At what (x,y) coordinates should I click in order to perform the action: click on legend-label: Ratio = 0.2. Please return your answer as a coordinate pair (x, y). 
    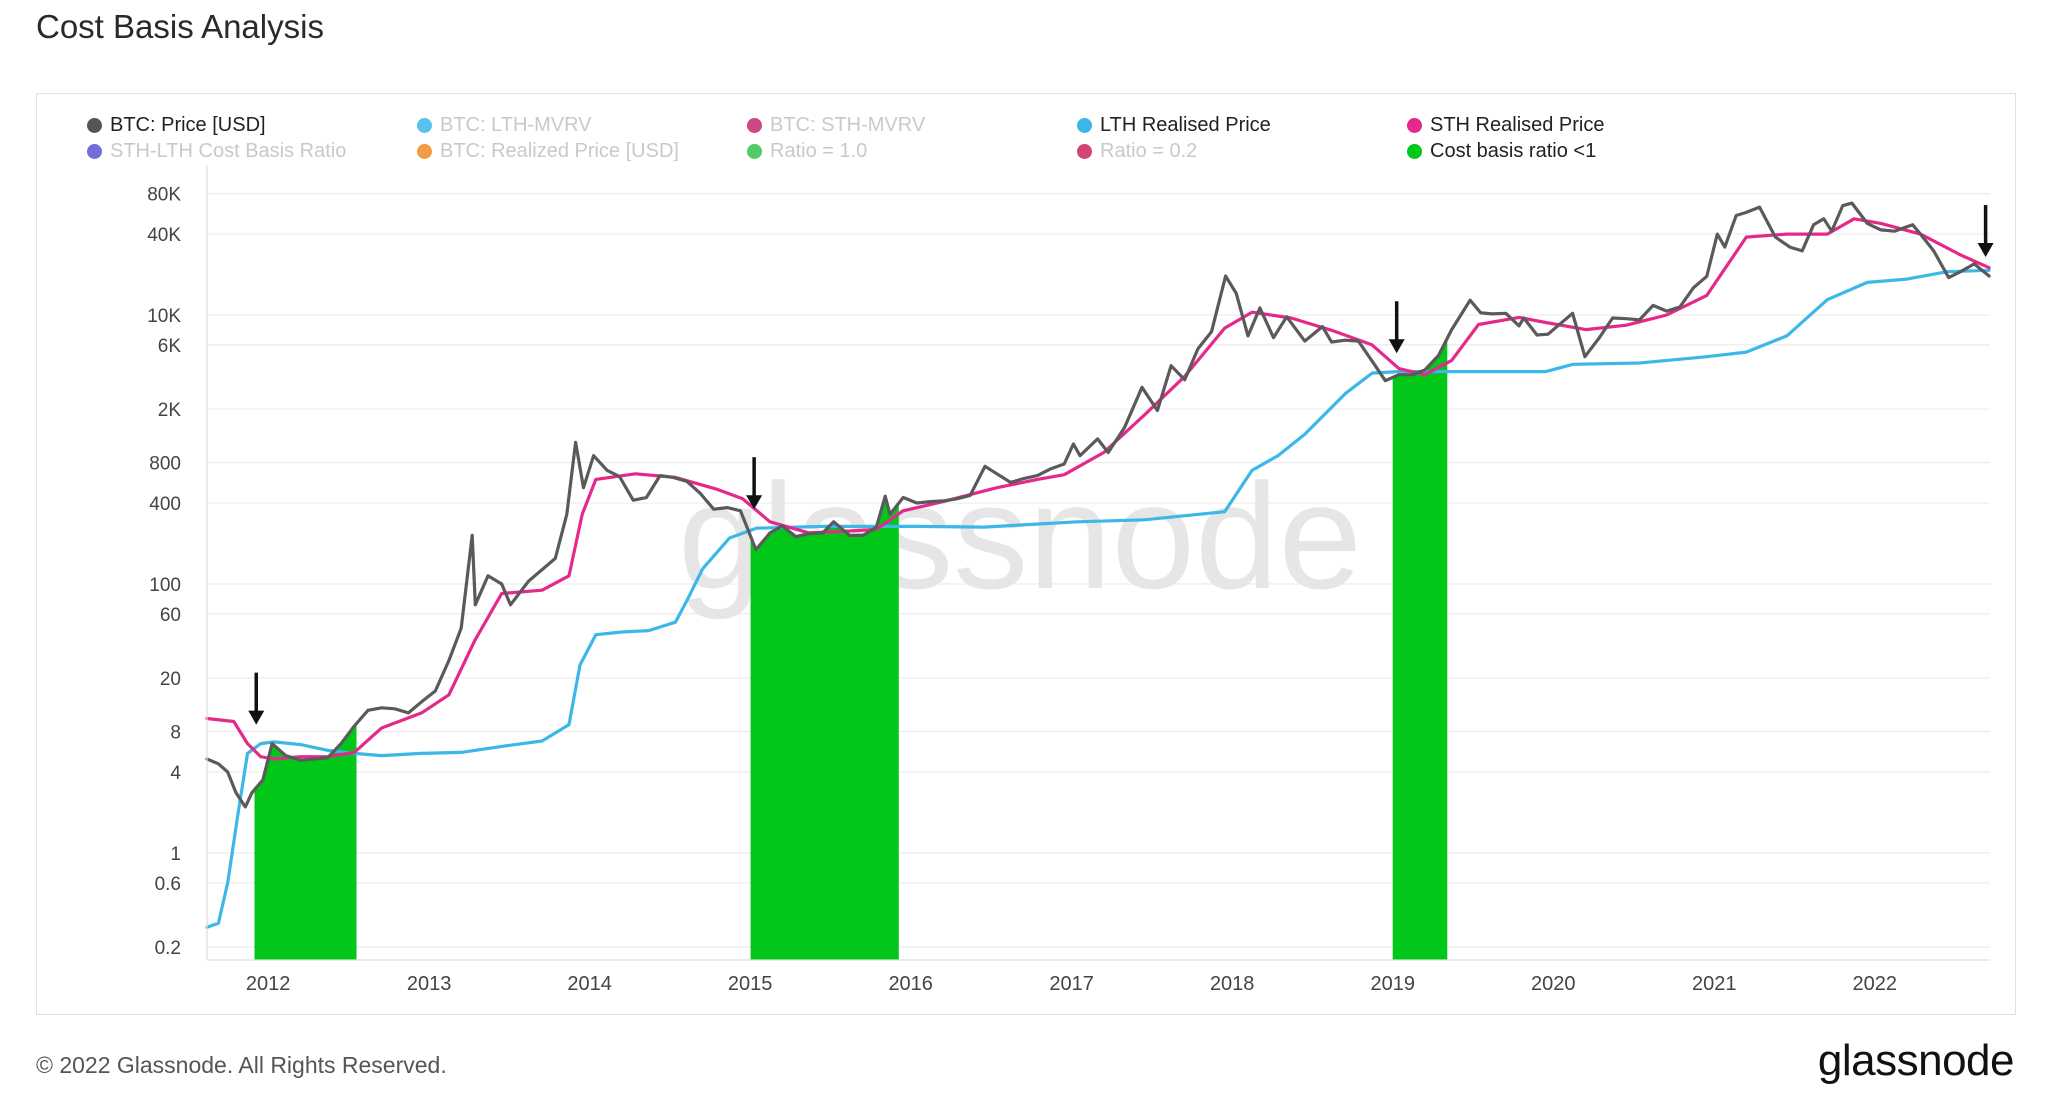
    Looking at the image, I should click on (1149, 151).